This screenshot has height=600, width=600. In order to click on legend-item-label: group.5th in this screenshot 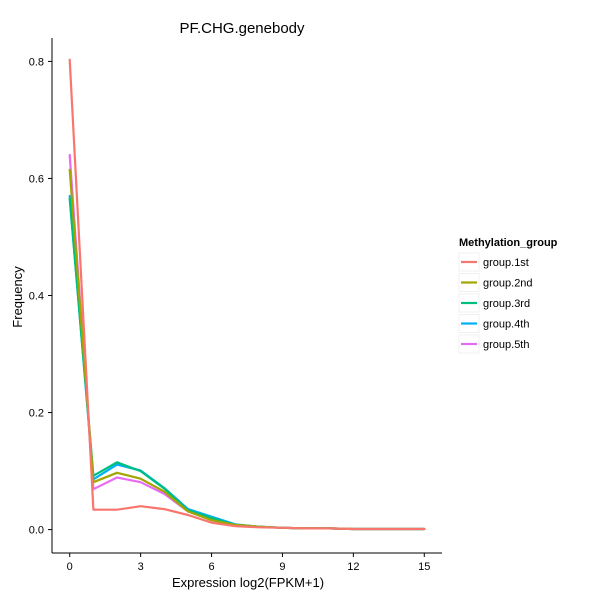, I will do `click(506, 345)`.